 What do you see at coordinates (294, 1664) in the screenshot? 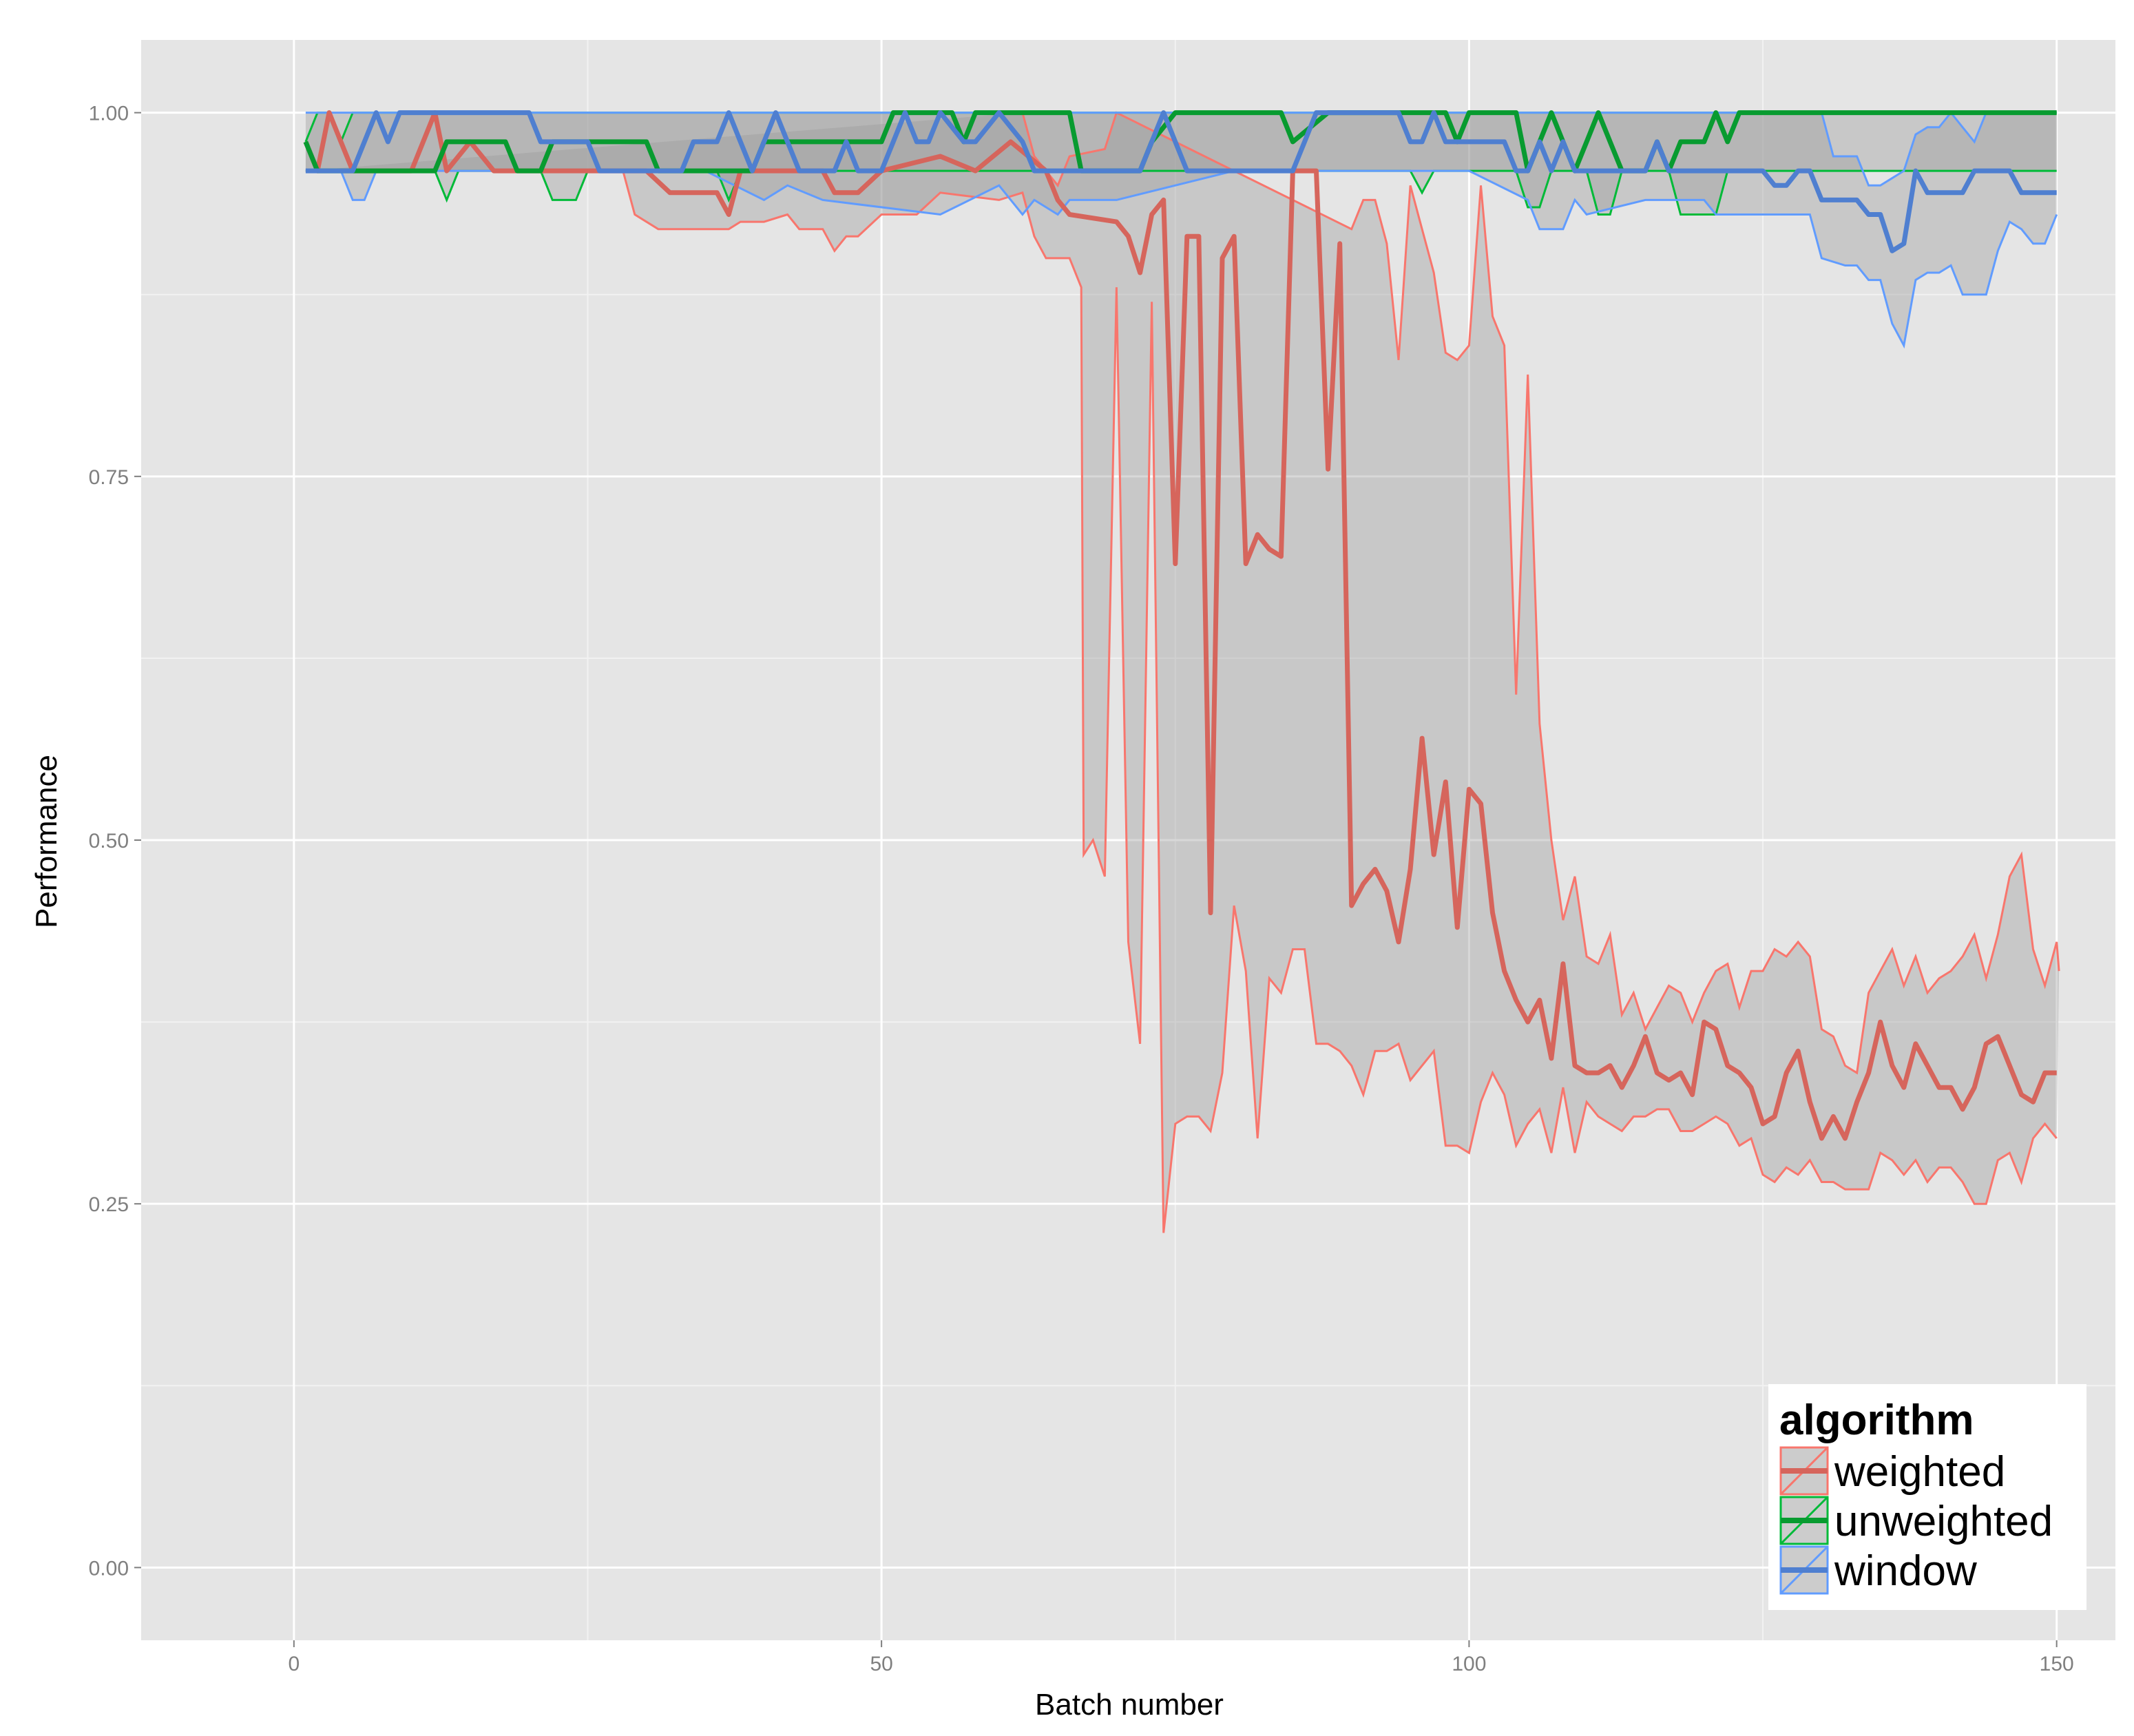
I see `x-tick-label: 0` at bounding box center [294, 1664].